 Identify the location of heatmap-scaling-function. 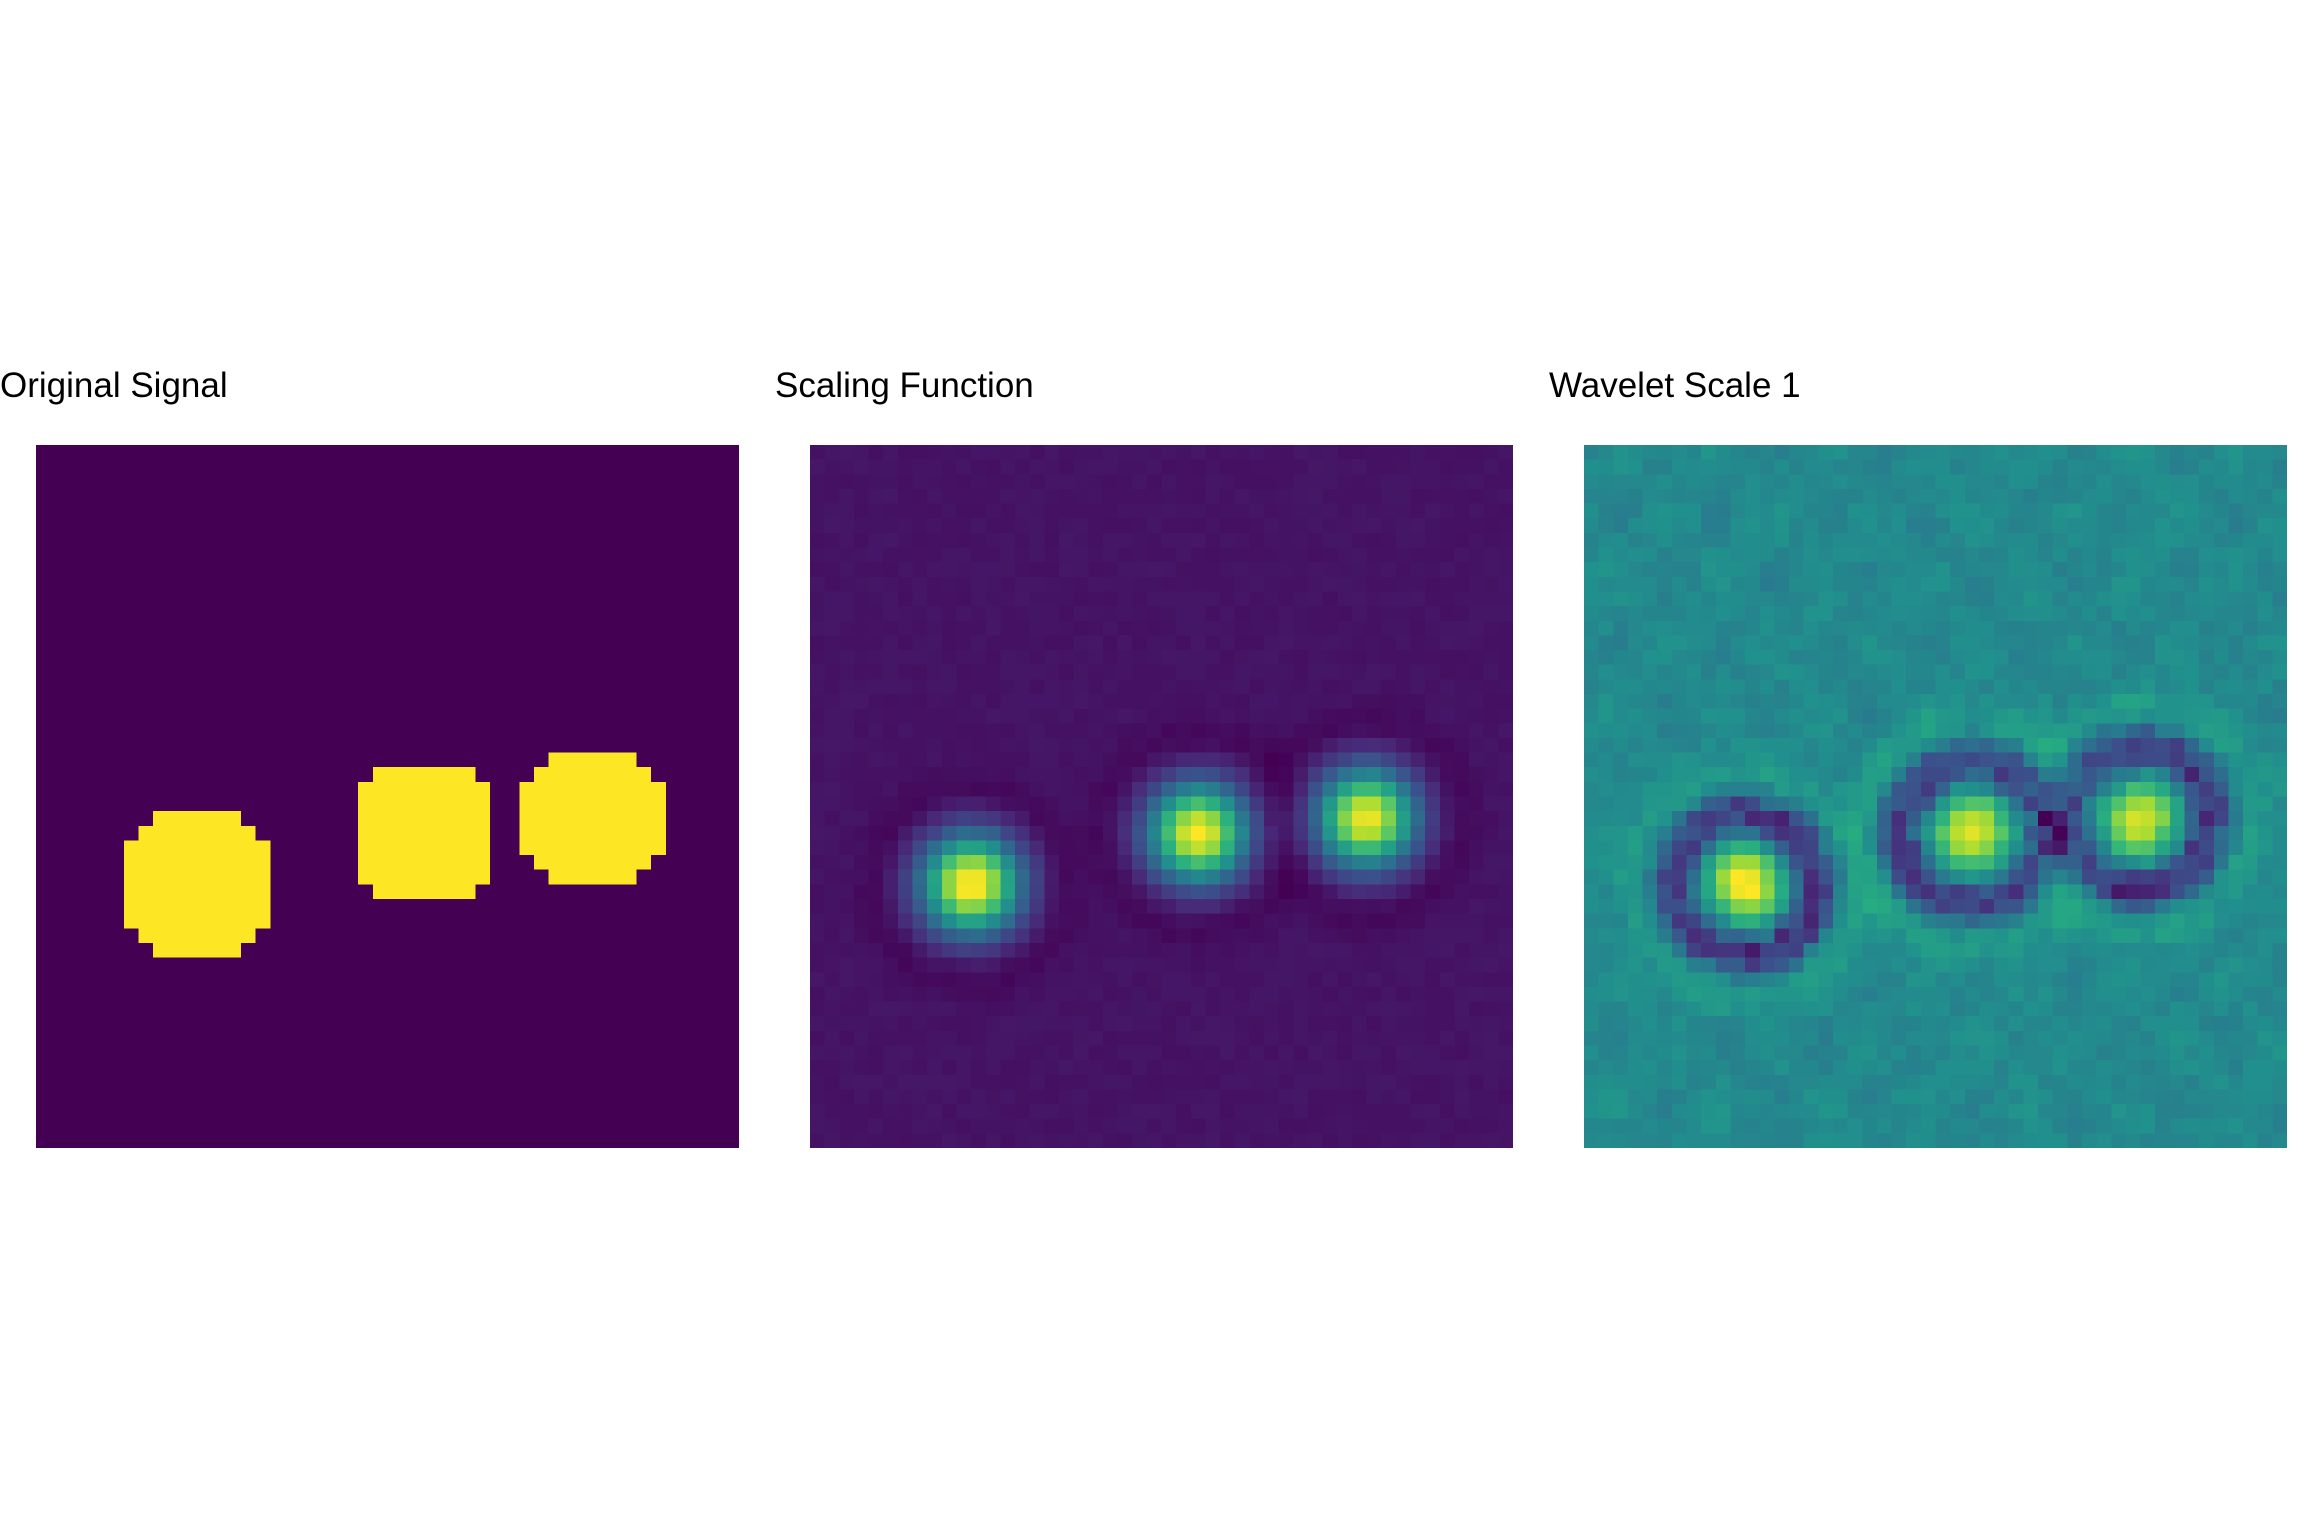
(1161, 796).